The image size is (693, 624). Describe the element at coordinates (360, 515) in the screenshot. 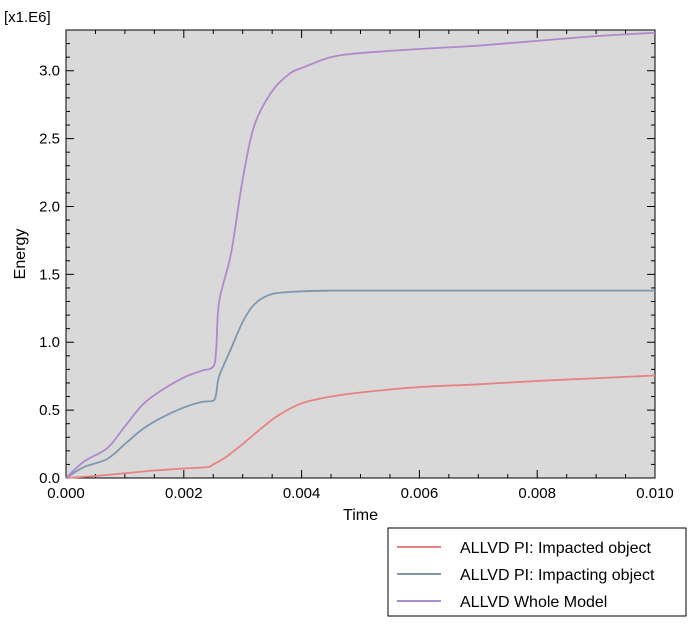

I see `x-axis-title: Time` at that location.